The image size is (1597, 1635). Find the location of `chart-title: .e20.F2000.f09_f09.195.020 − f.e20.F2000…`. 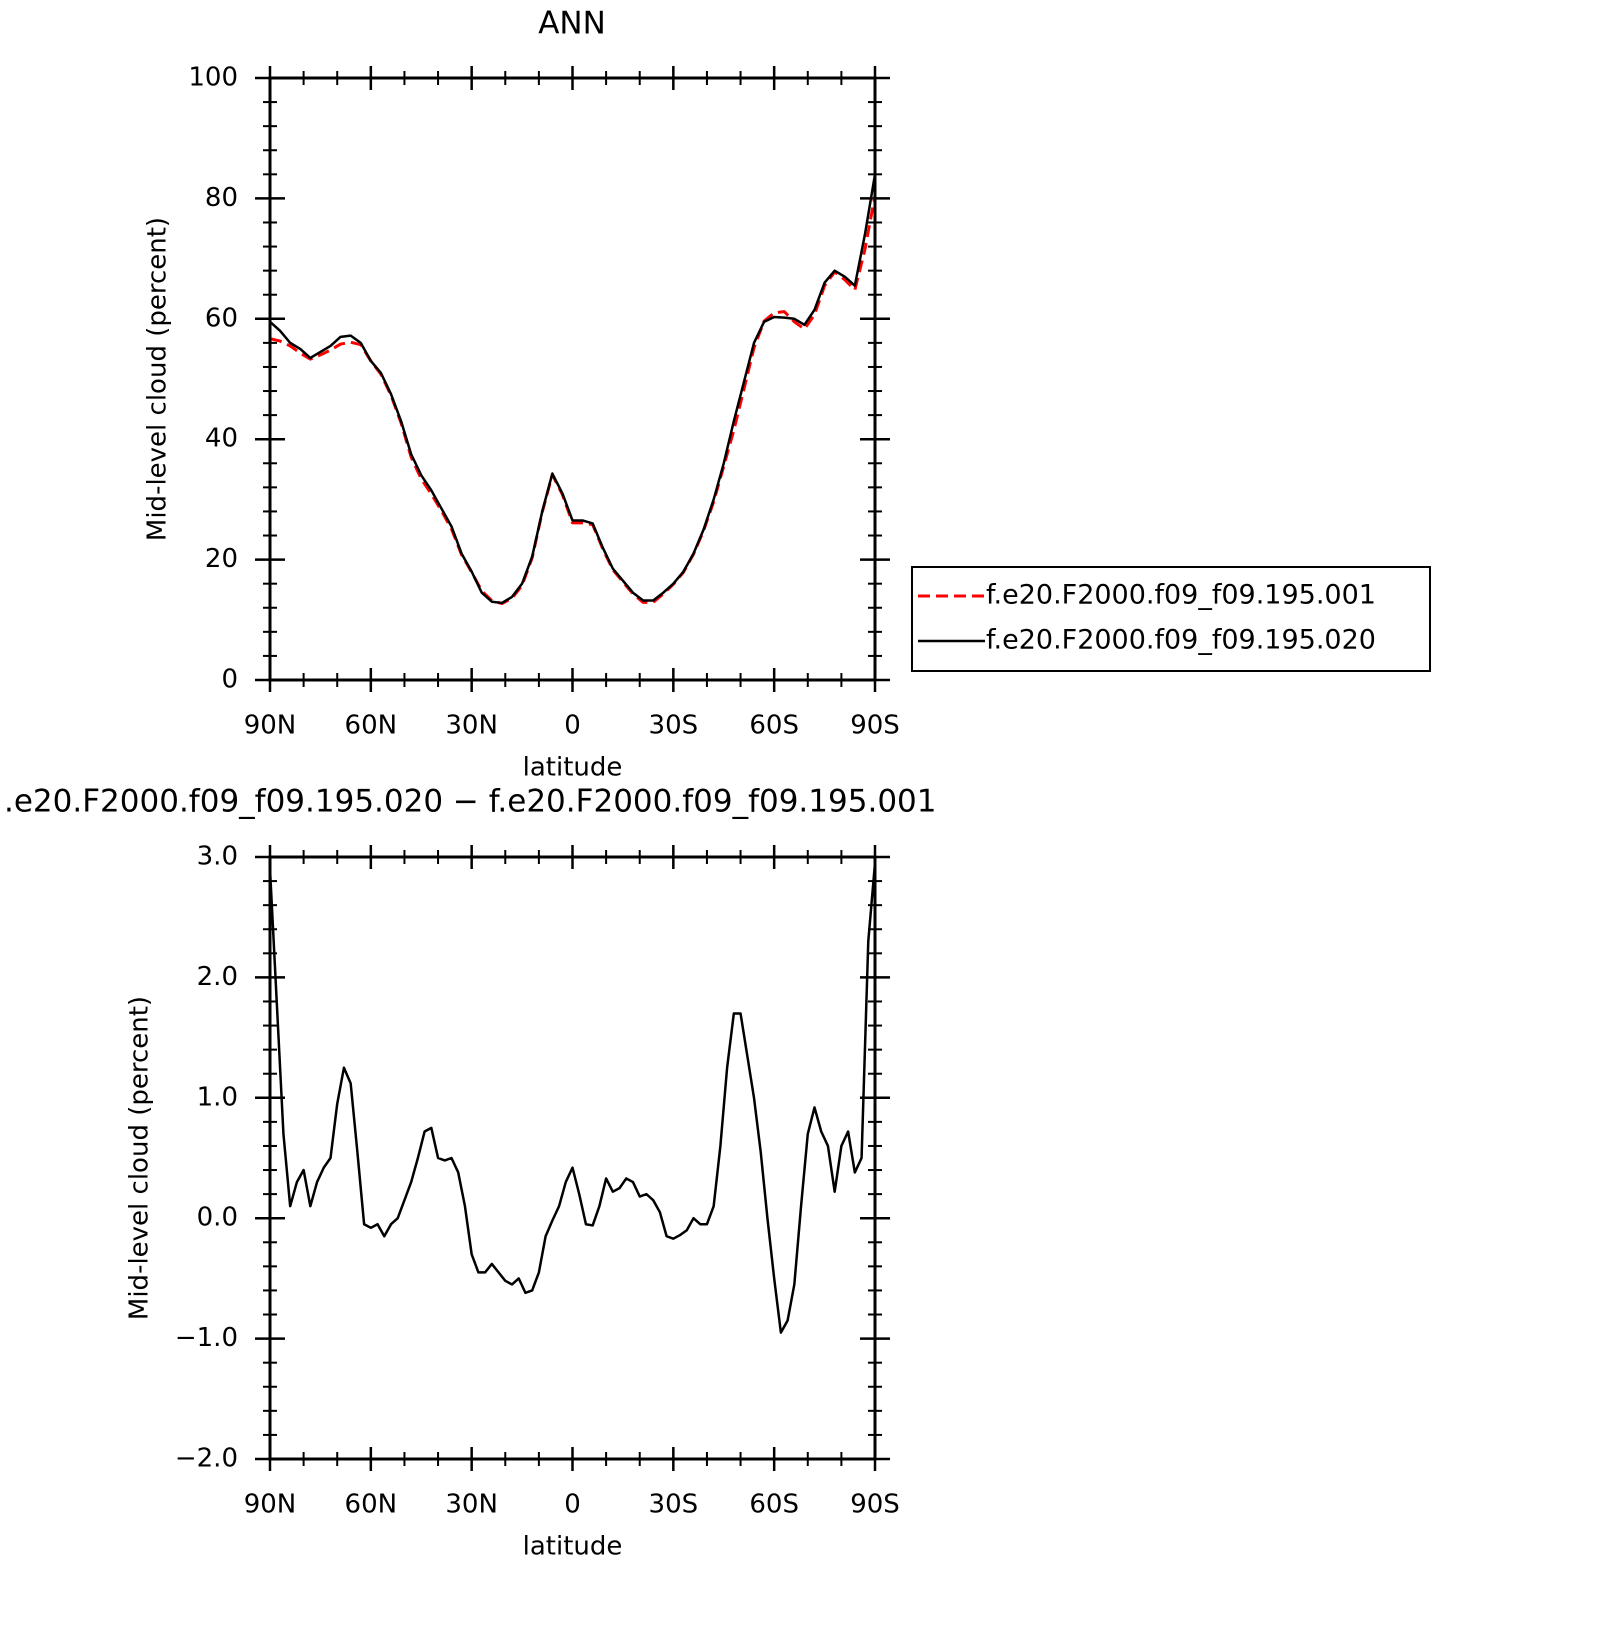

chart-title: .e20.F2000.f09_f09.195.020 − f.e20.F2000… is located at coordinates (470, 802).